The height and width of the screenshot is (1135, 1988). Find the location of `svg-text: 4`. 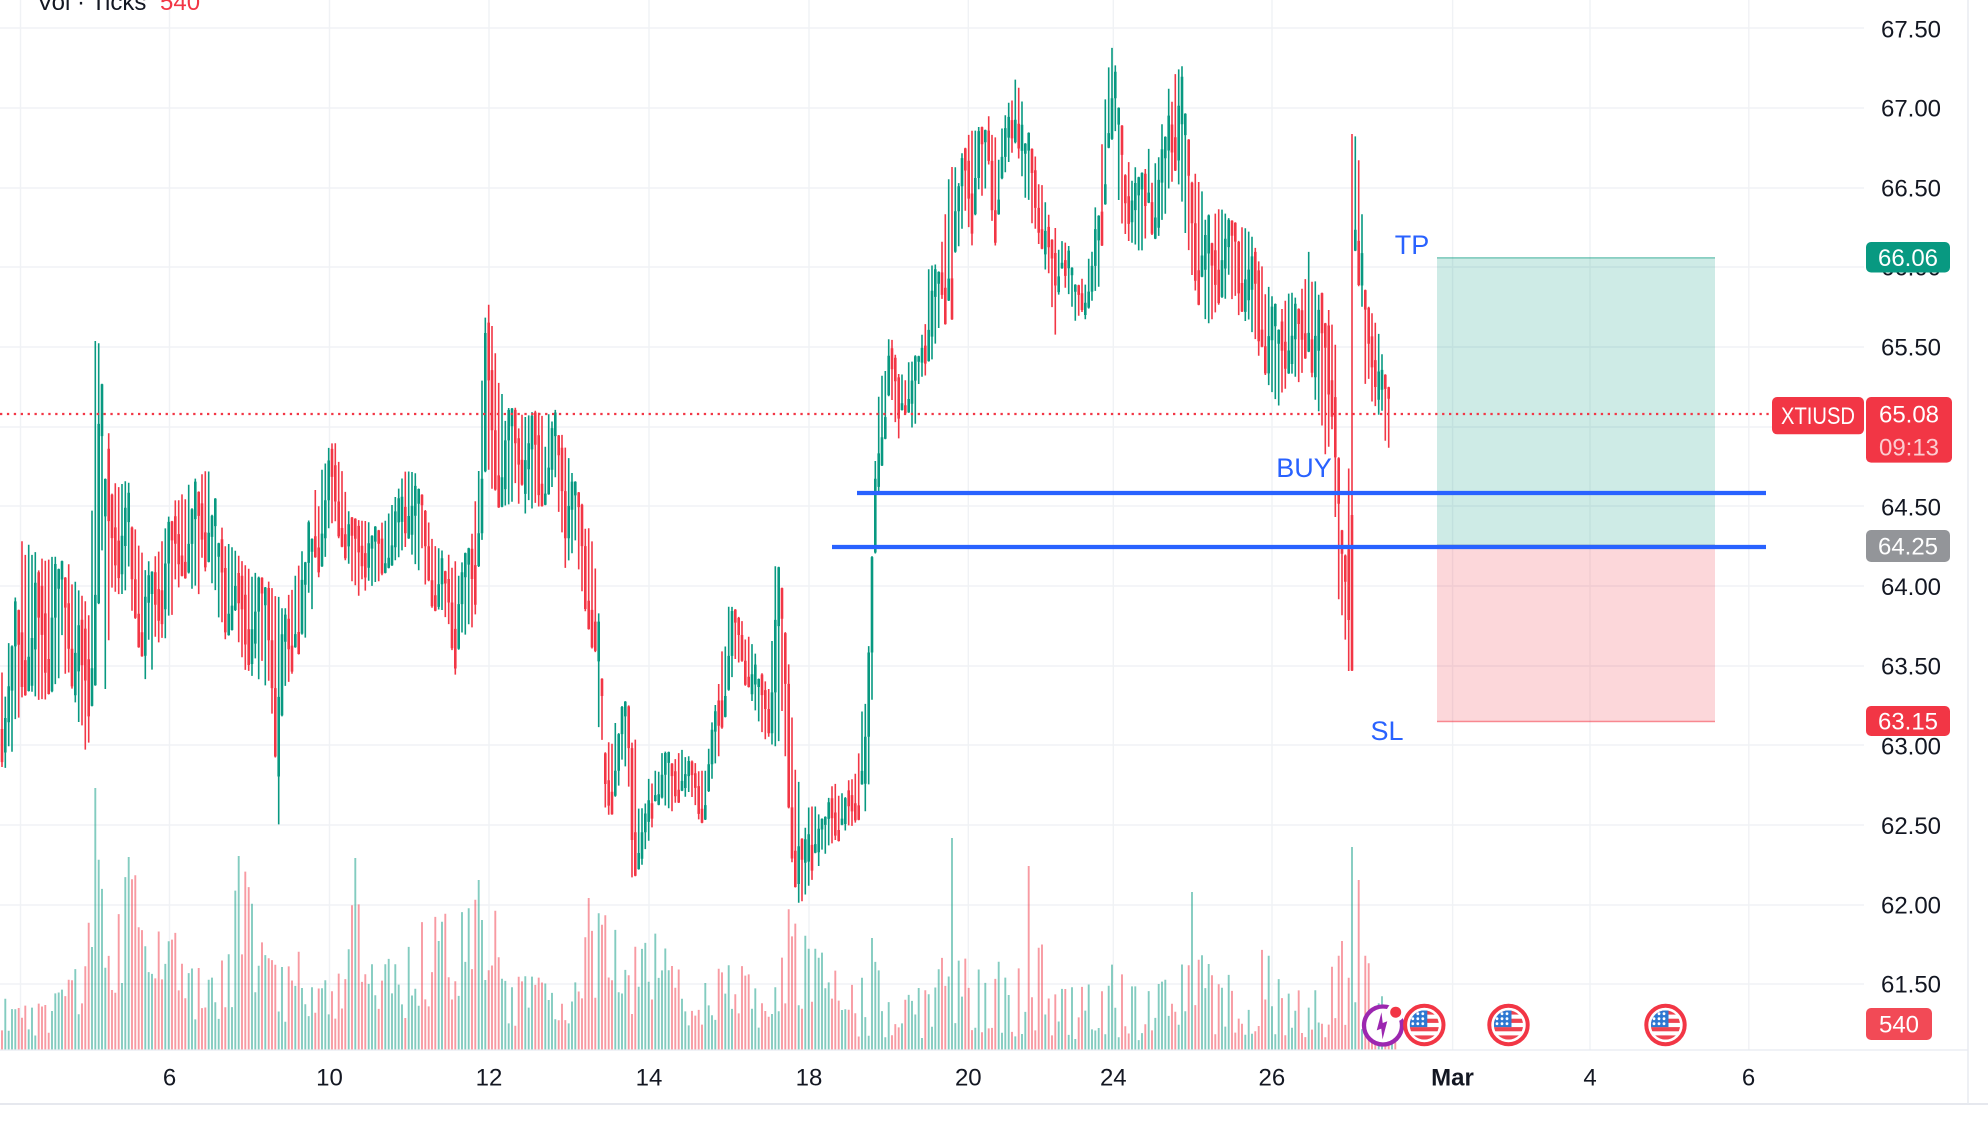

svg-text: 4 is located at coordinates (1589, 1078).